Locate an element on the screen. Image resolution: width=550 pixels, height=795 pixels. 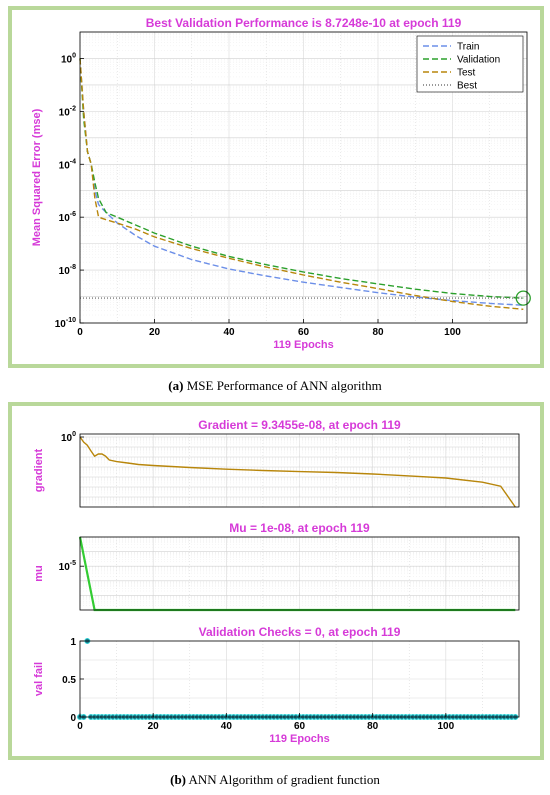
performance-xtick-label: 80 is located at coordinates (378, 332).